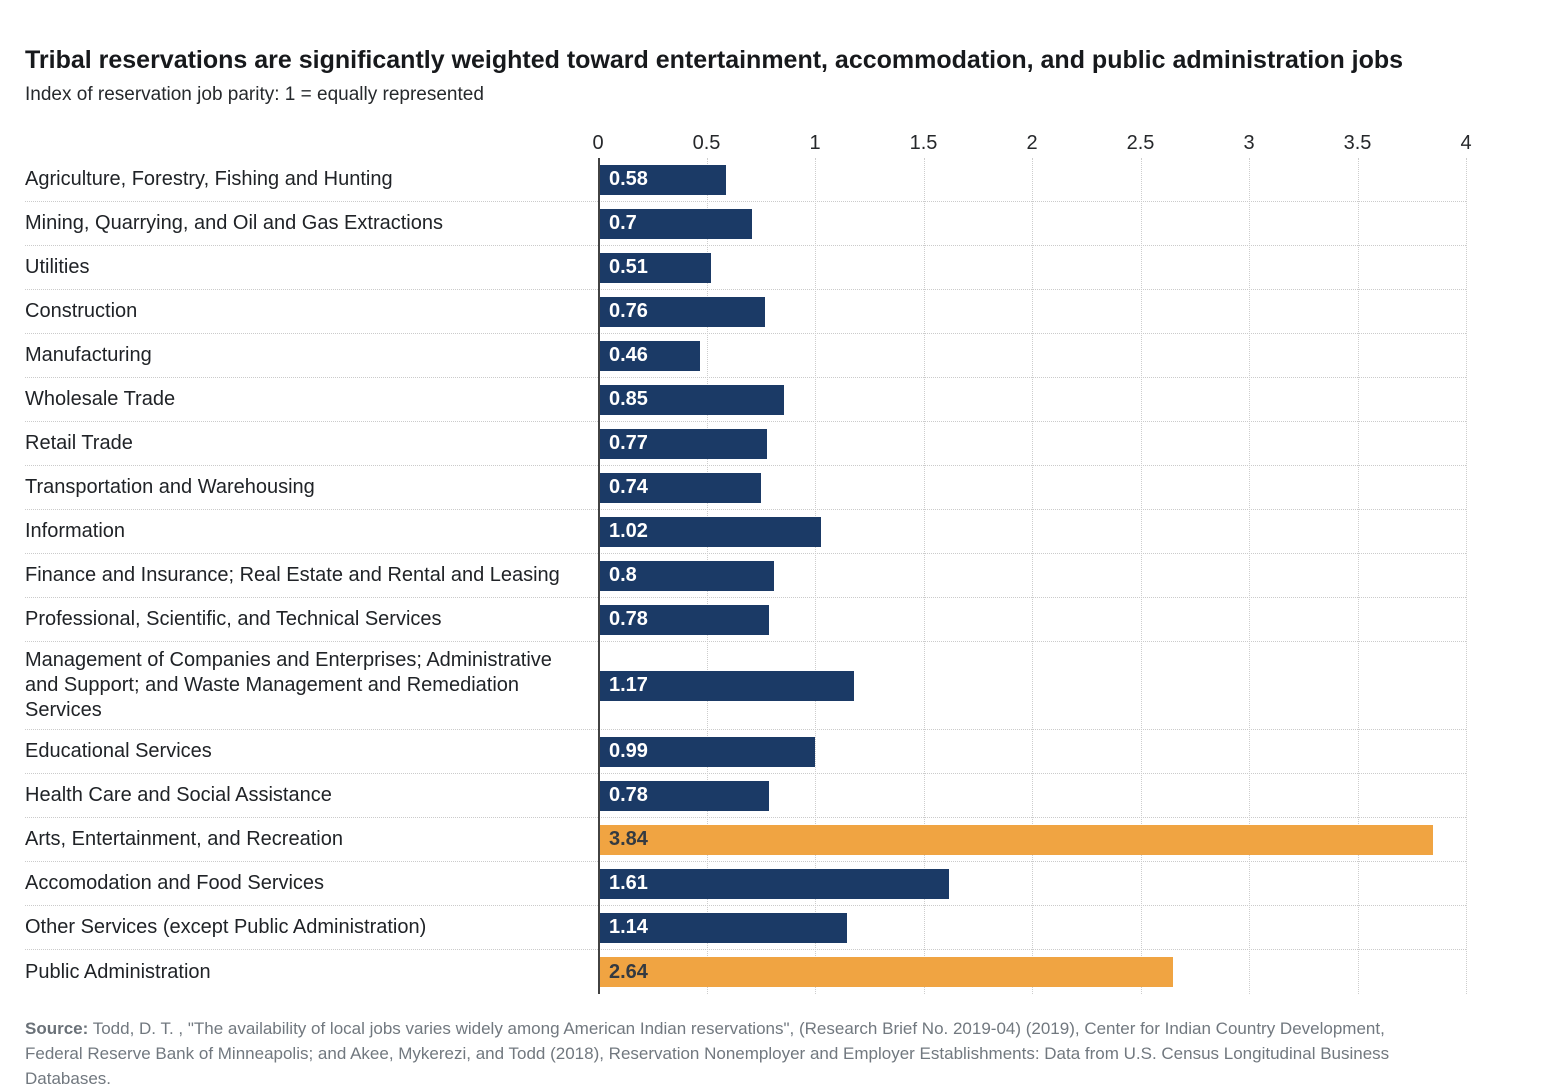 The image size is (1548, 1092). I want to click on value-label: 0.51, so click(628, 267).